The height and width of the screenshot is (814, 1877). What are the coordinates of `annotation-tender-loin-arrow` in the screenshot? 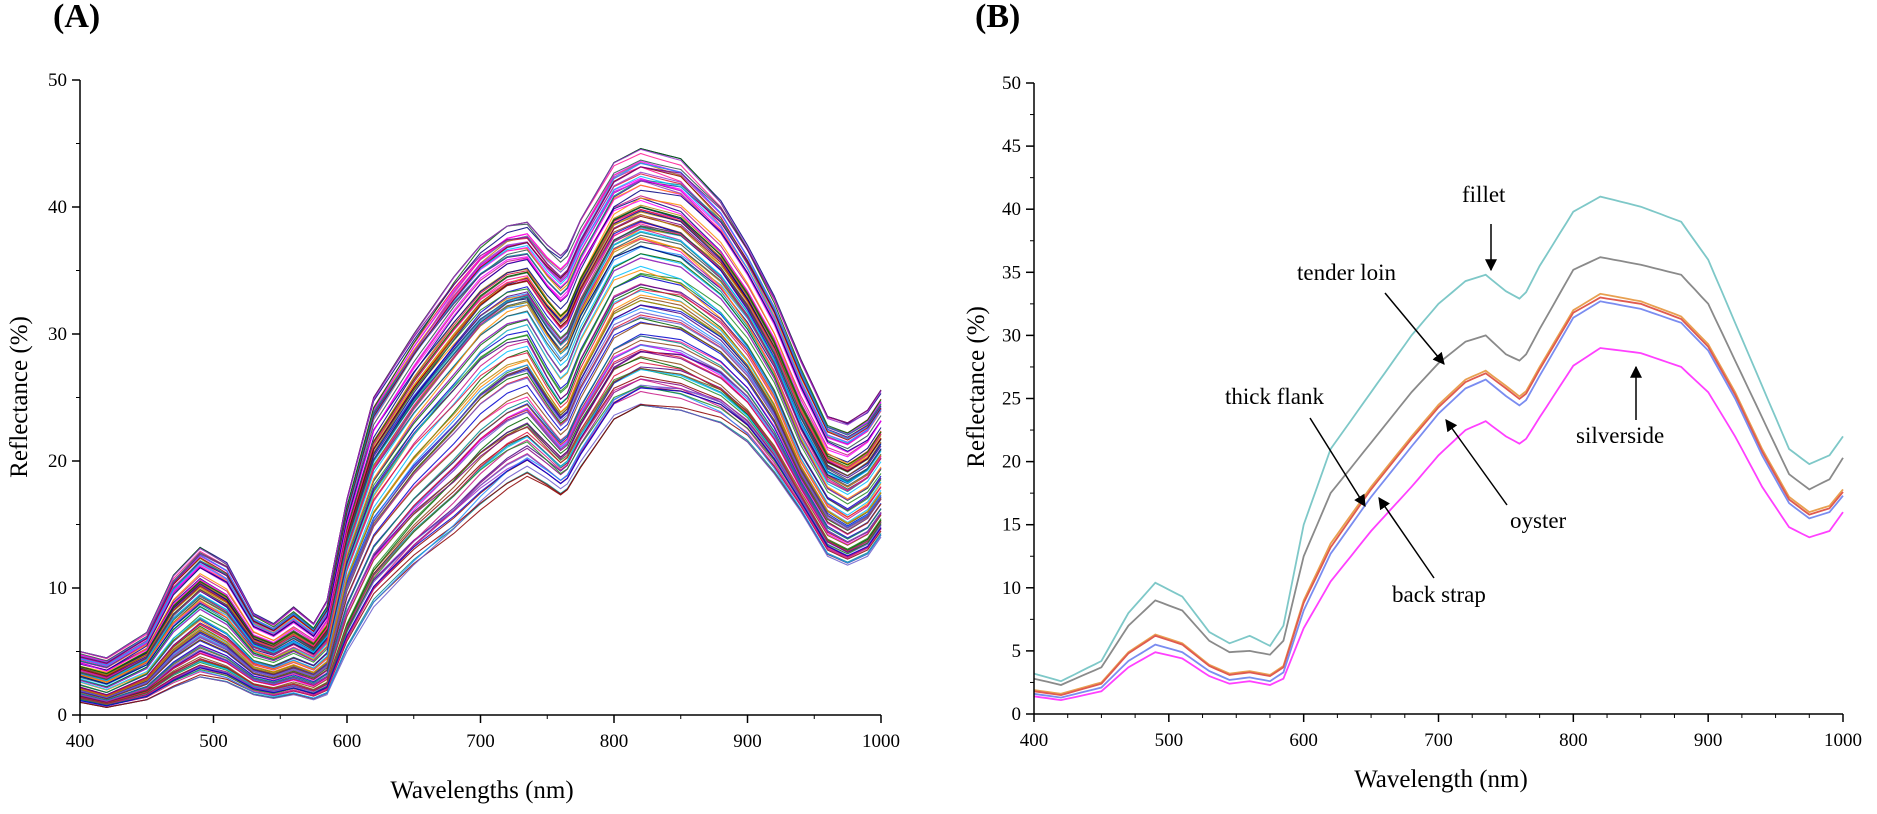 It's located at (1414, 328).